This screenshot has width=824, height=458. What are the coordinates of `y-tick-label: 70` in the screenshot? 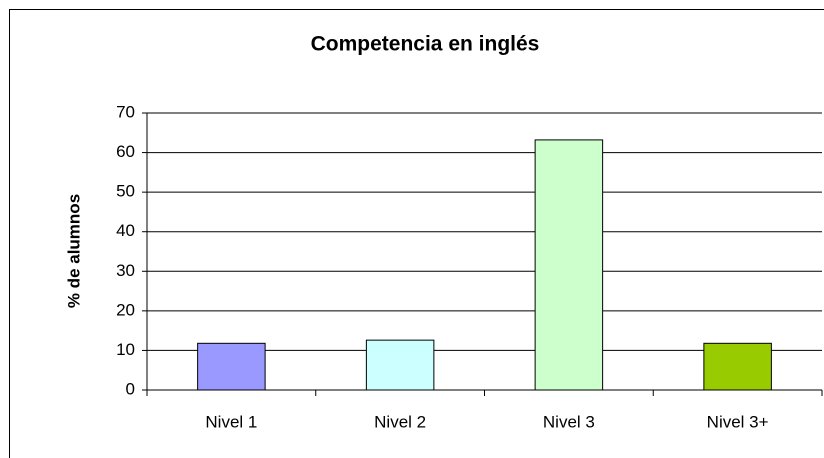 It's located at (125, 111).